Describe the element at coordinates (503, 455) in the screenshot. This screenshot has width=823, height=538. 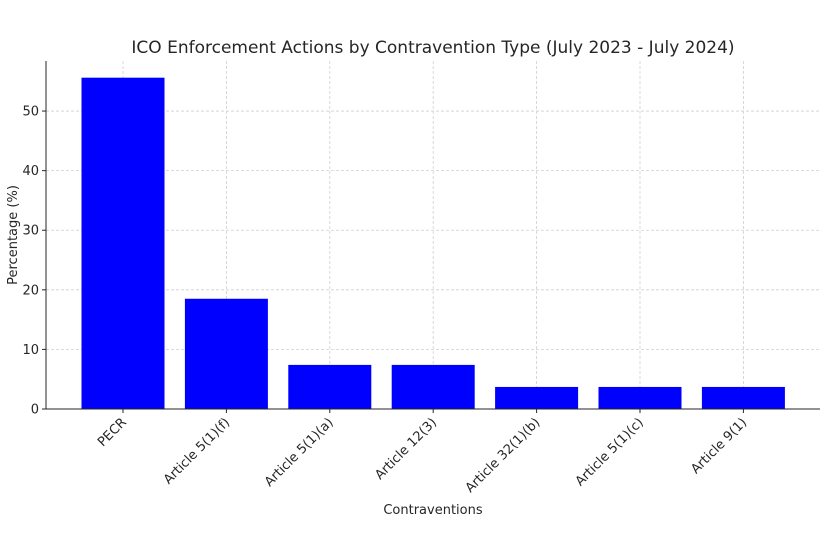
I see `x-tick-label: Article 32(1)(b)` at that location.